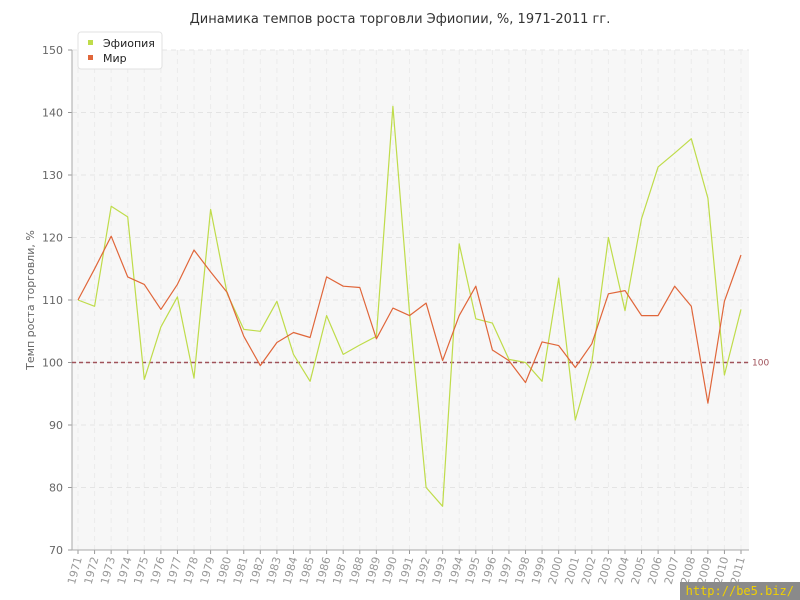  I want to click on legend-entry: Эфиопия, so click(129, 43).